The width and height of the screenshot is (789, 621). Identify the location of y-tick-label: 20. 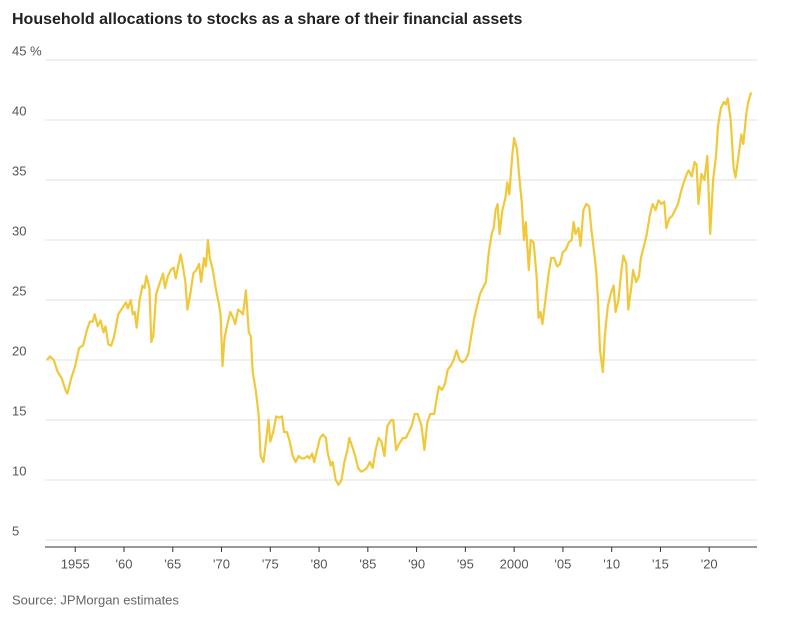
(19, 350).